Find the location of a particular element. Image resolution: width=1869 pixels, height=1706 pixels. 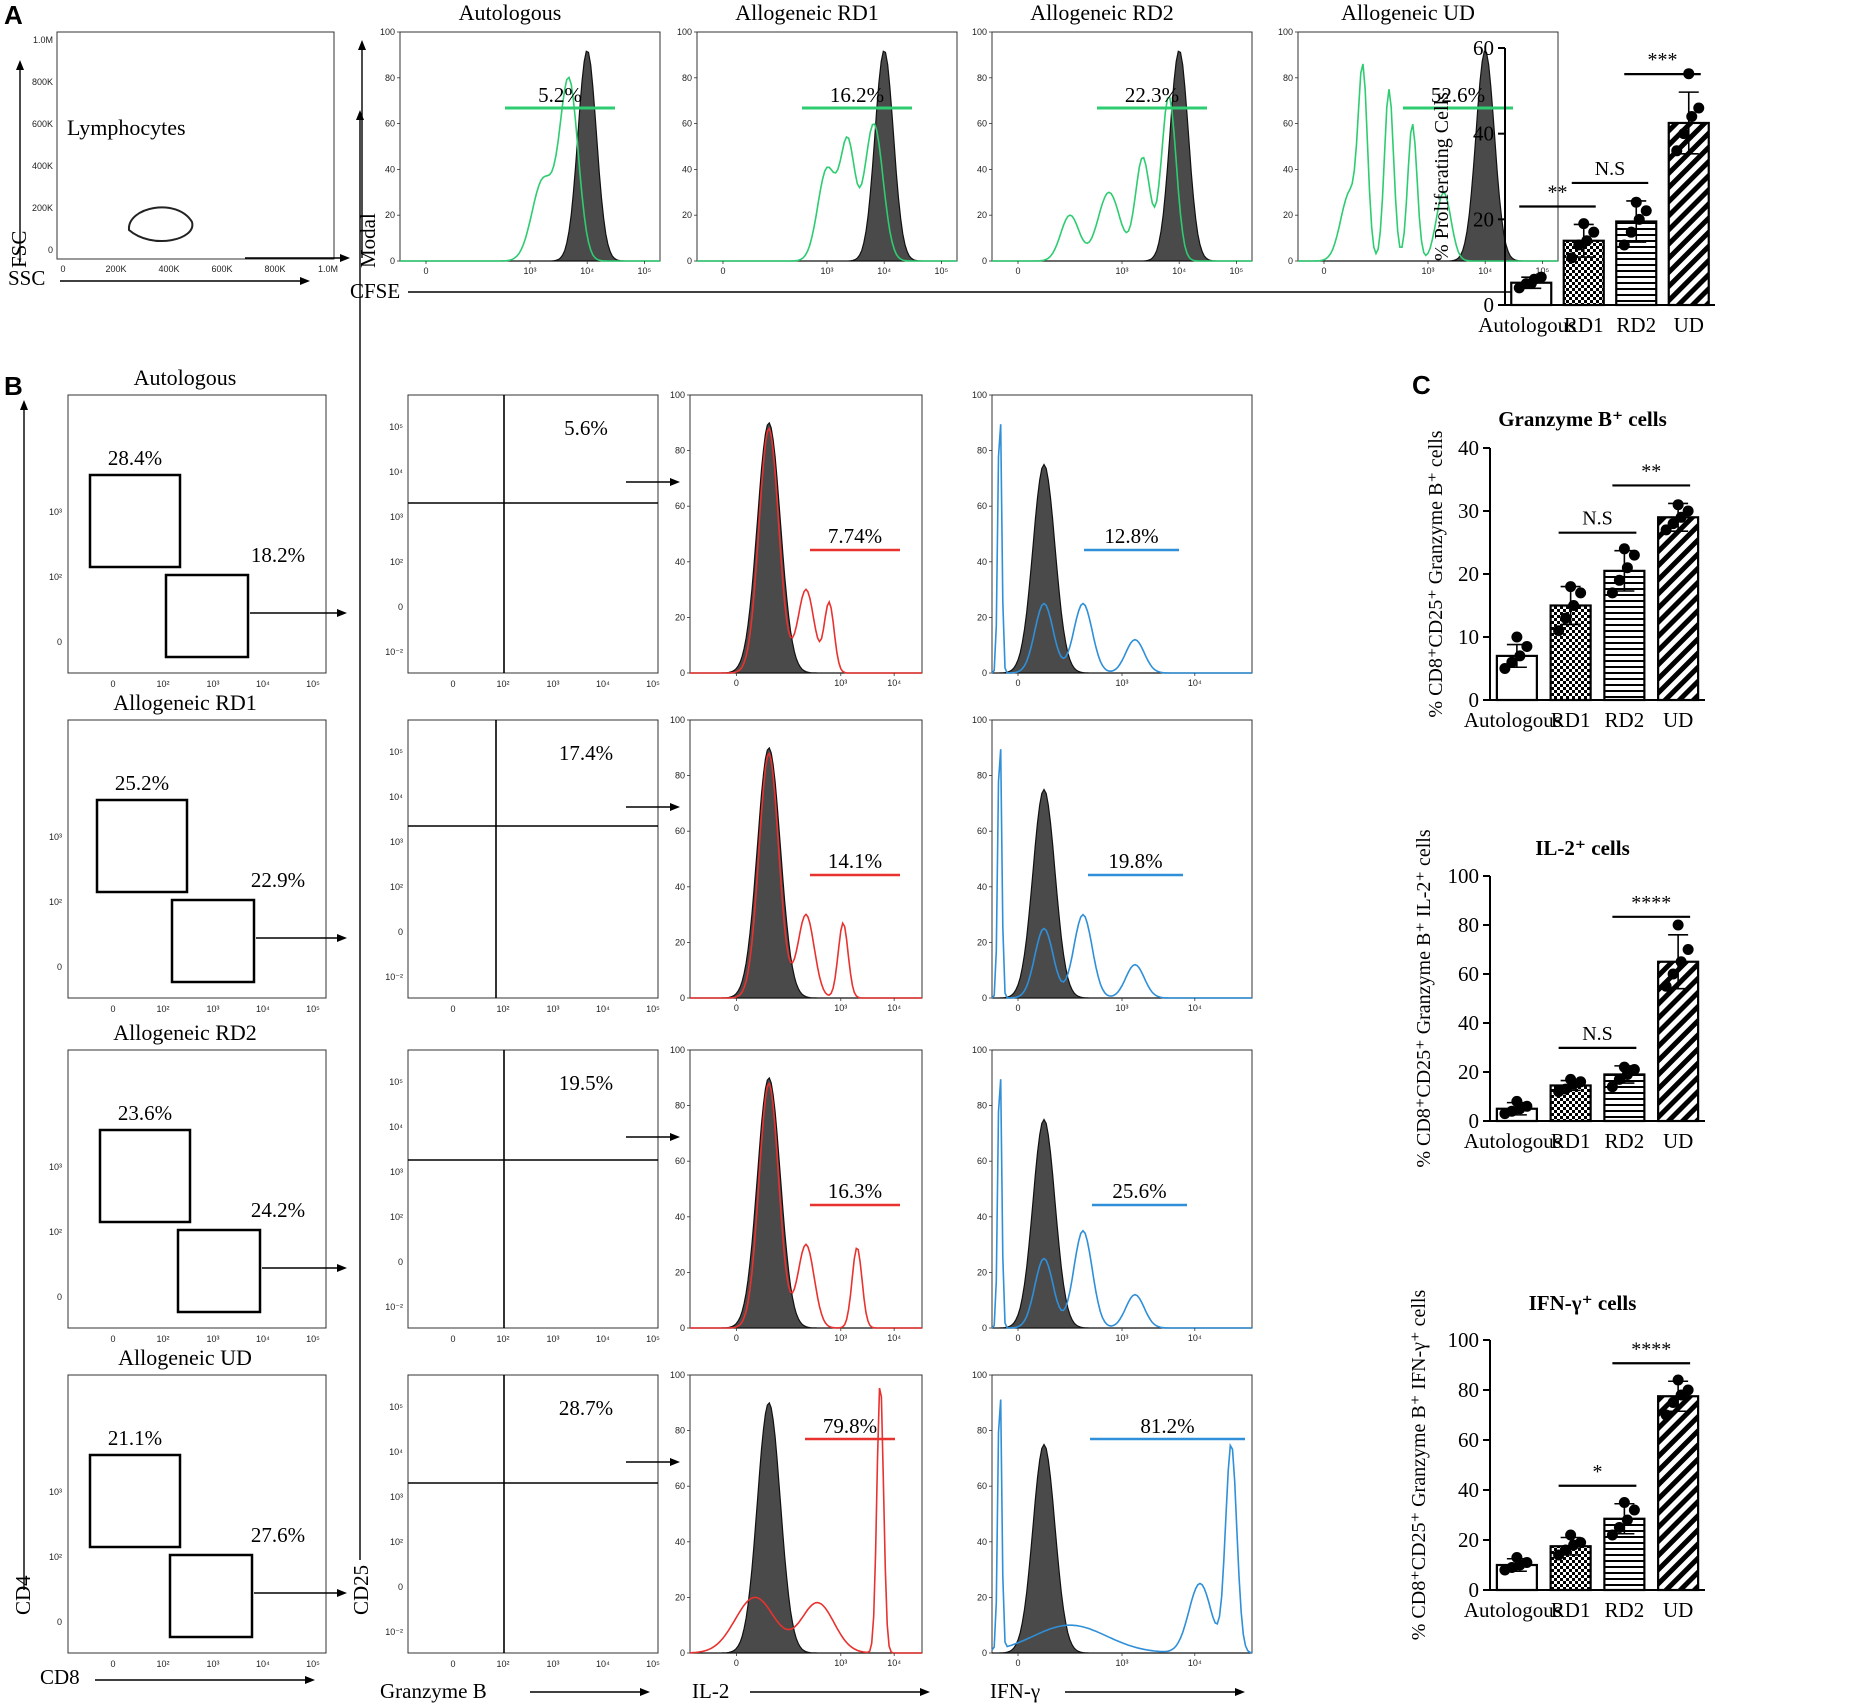

il2-histogram-3-xtick: 10³ is located at coordinates (840, 1338).